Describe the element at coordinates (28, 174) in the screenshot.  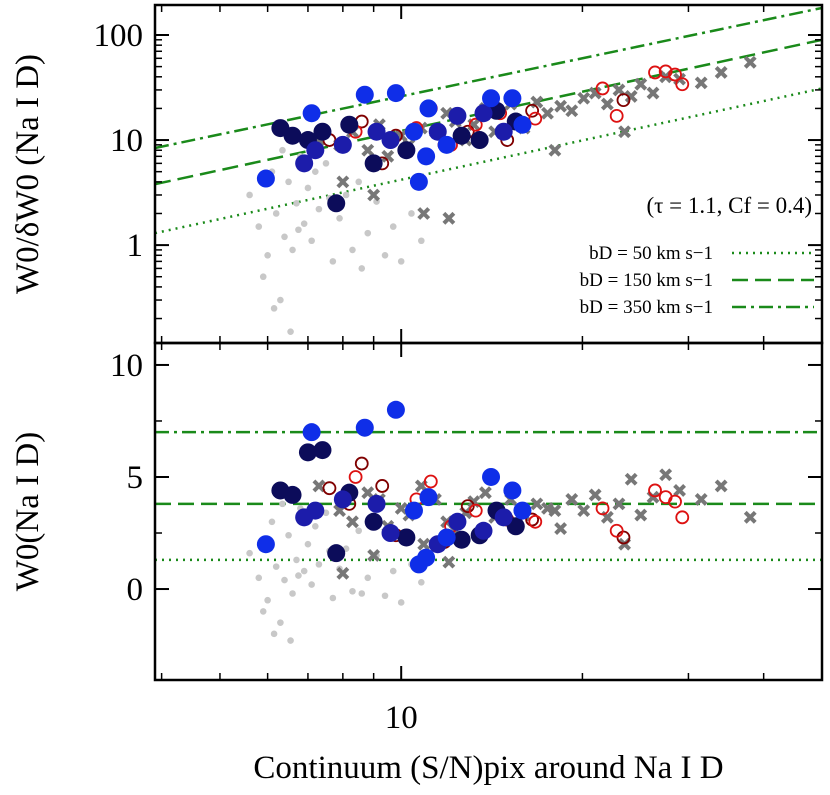
I see `y-axis-label: W0/δW0 (Na I D)` at that location.